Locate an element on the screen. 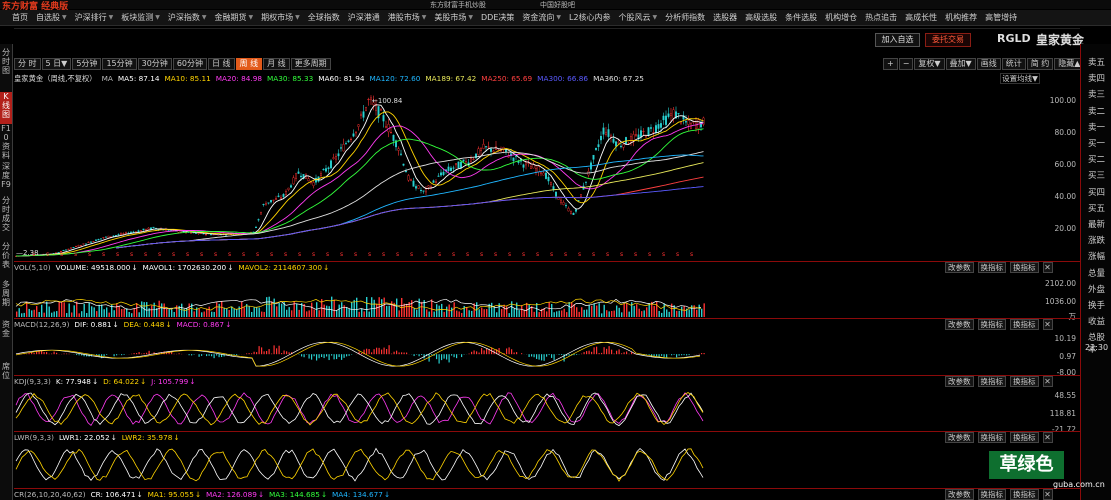 Image resolution: width=1111 pixels, height=500 pixels. period-button: 日 线 is located at coordinates (221, 63).